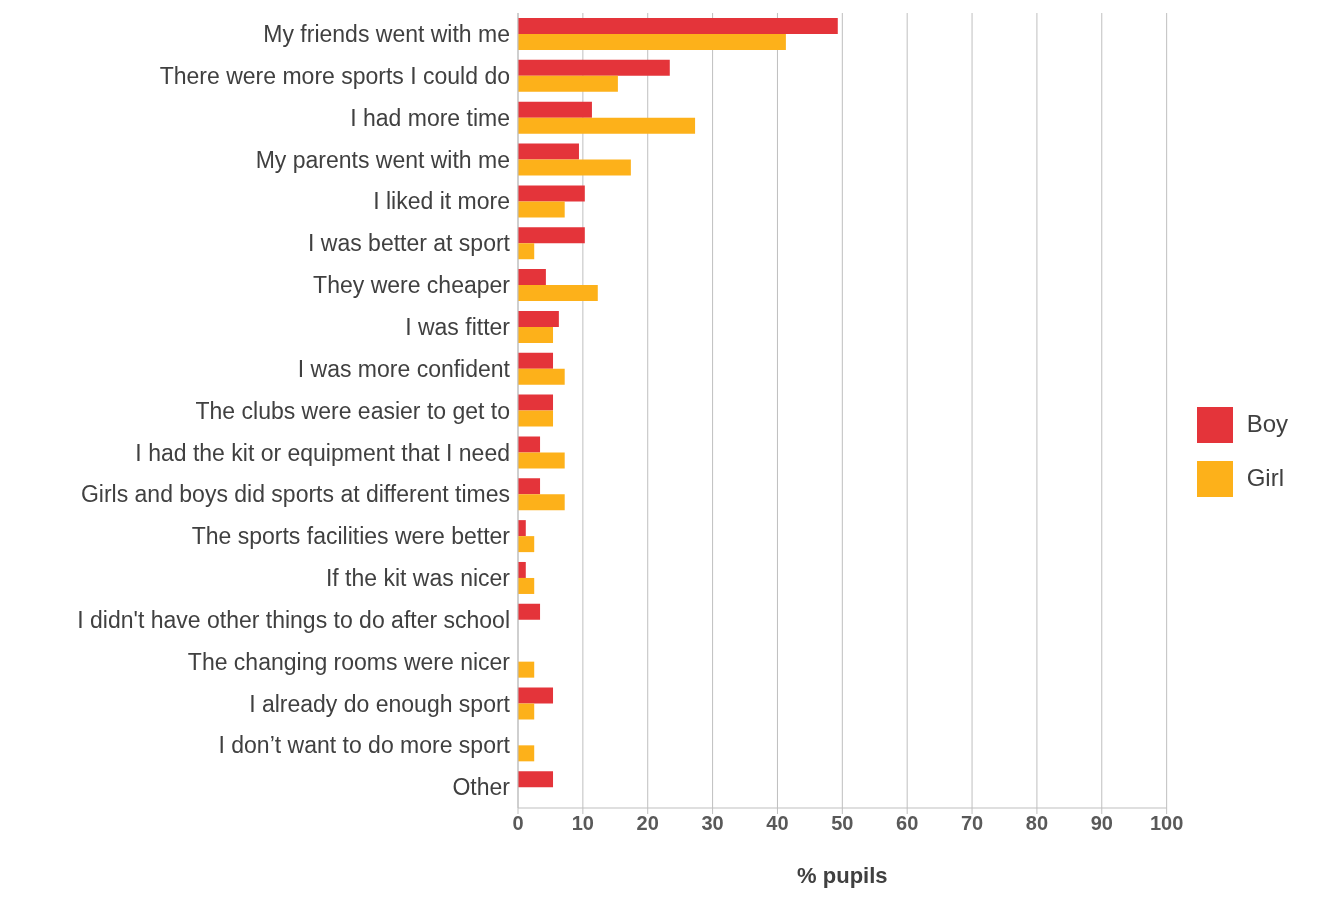 This screenshot has height=902, width=1325. Describe the element at coordinates (1265, 477) in the screenshot. I see `legend-label: Girl` at that location.